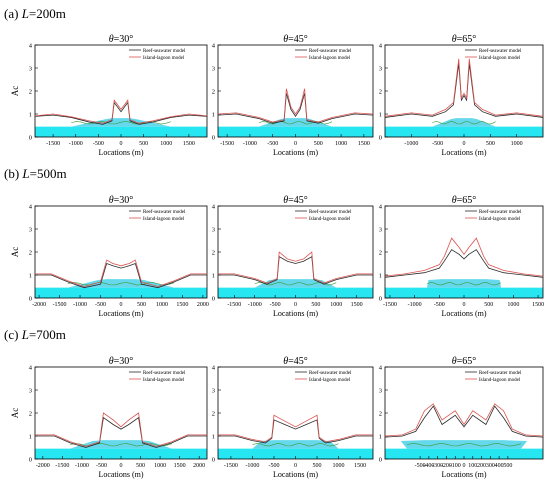 The height and width of the screenshot is (484, 550). What do you see at coordinates (481, 466) in the screenshot?
I see `x-tick-label: 200` at bounding box center [481, 466].